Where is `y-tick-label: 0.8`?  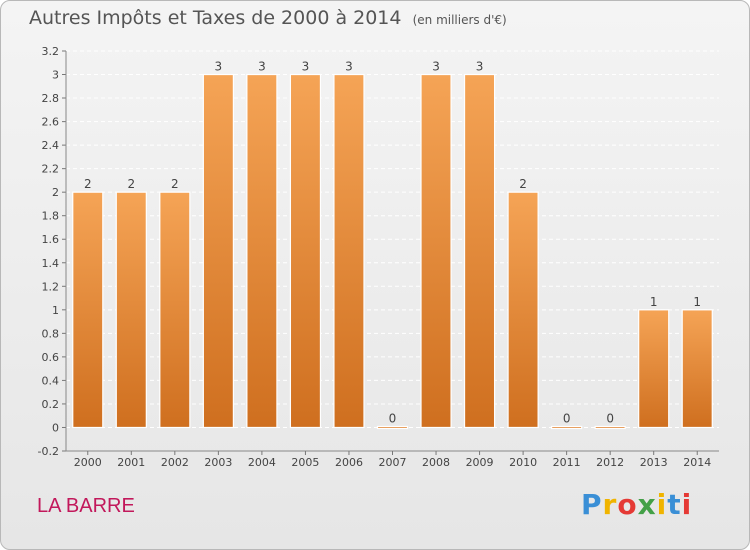 y-tick-label: 0.8 is located at coordinates (51, 333).